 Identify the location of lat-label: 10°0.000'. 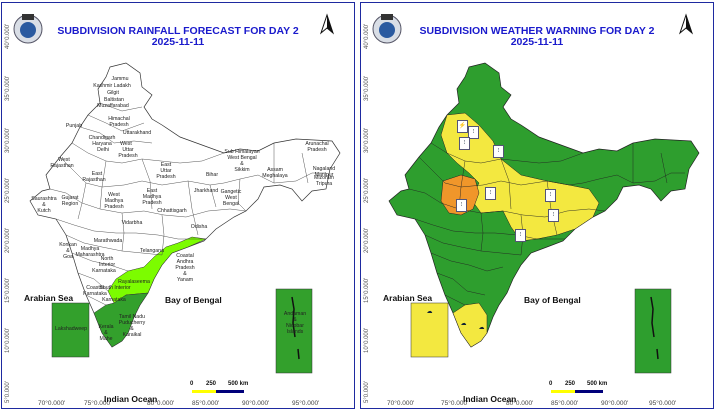
(8, 340).